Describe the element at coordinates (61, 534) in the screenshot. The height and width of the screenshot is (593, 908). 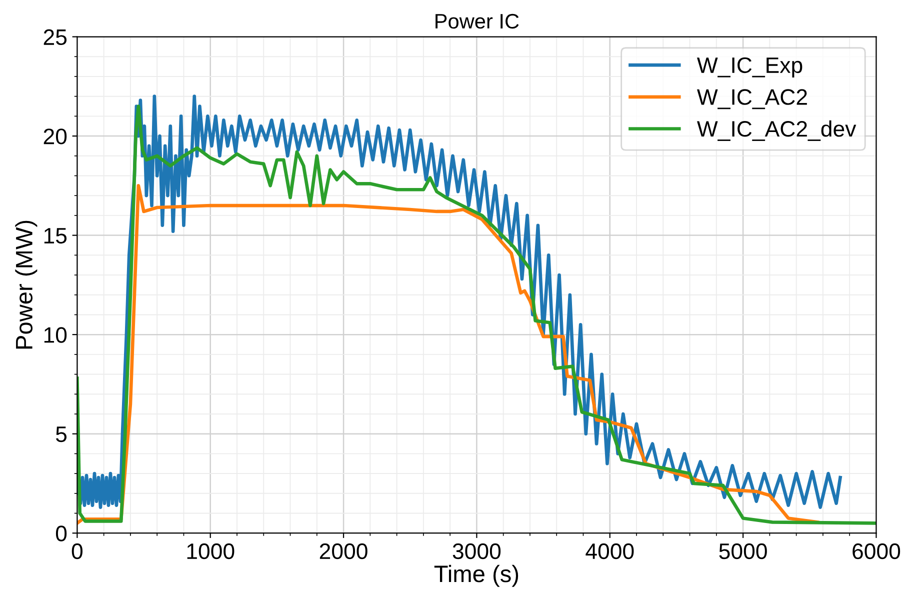
I see `y-tick-label: 0` at that location.